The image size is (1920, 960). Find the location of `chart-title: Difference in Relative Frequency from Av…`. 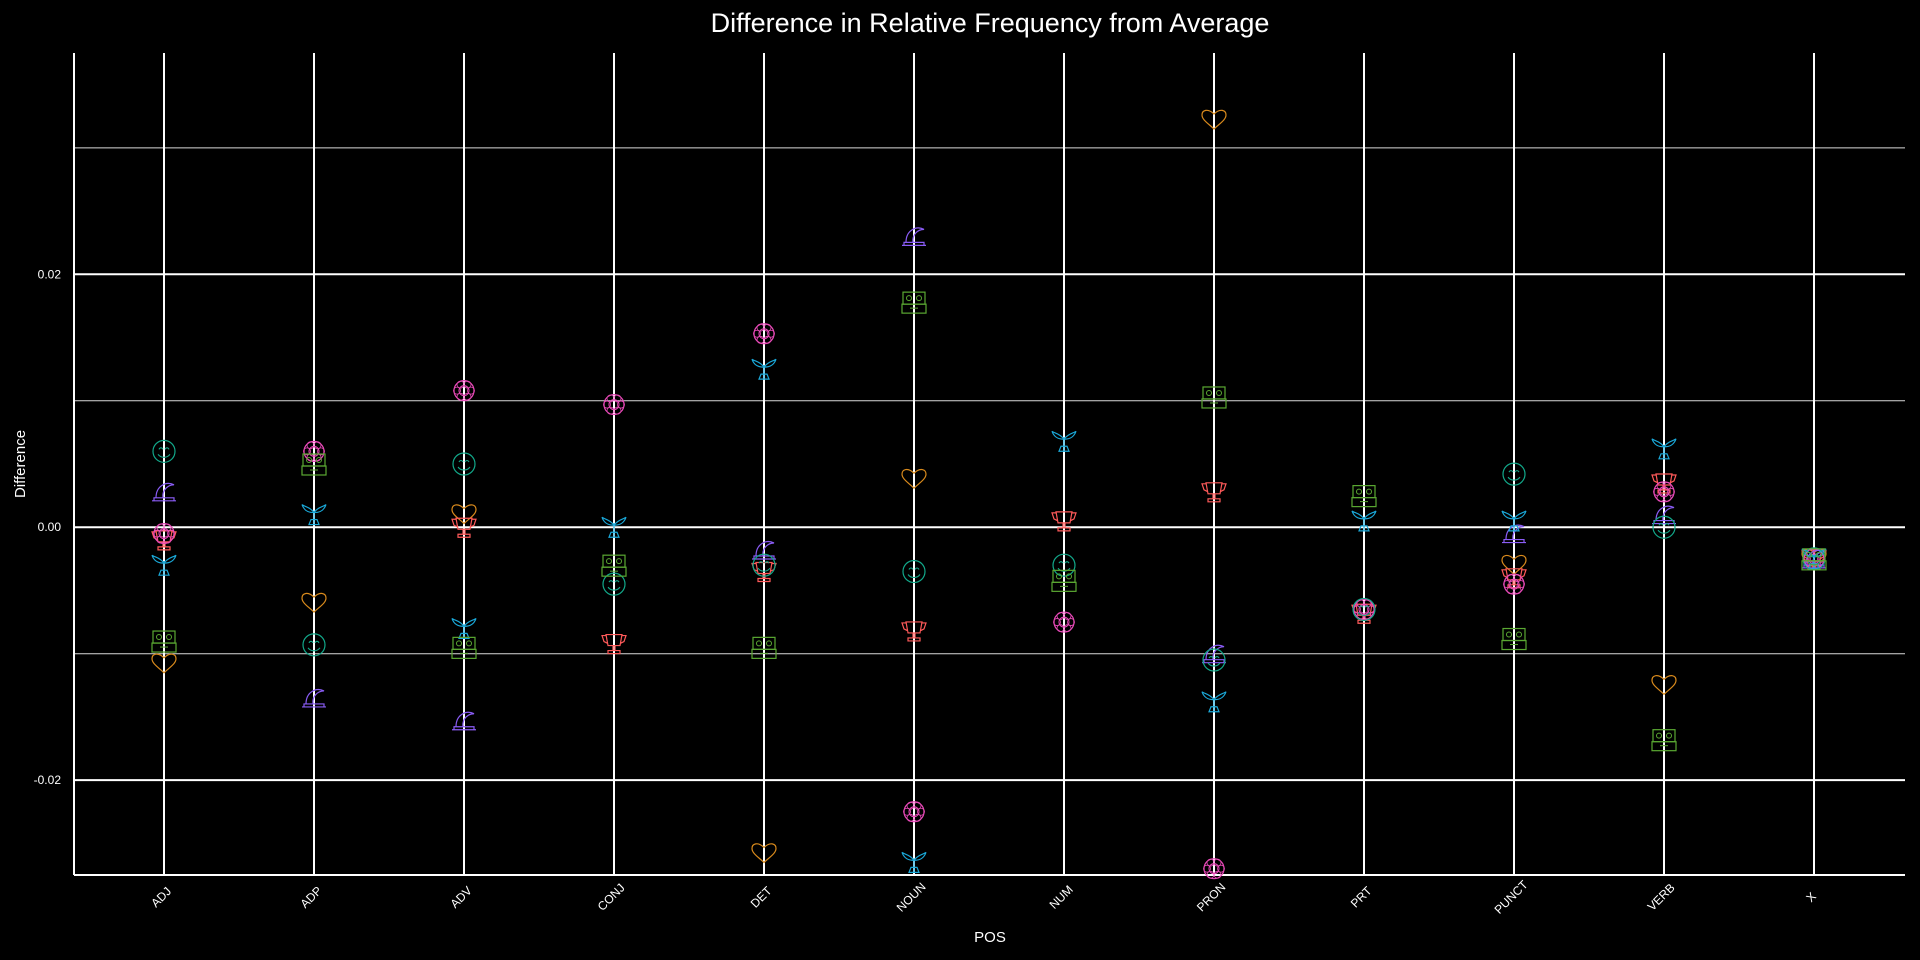

chart-title: Difference in Relative Frequency from Av… is located at coordinates (990, 23).